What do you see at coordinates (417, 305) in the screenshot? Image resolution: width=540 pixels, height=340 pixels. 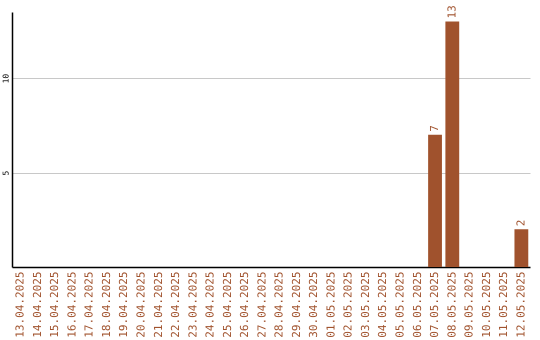 I see `x-tick-label: 06.05.2025` at bounding box center [417, 305].